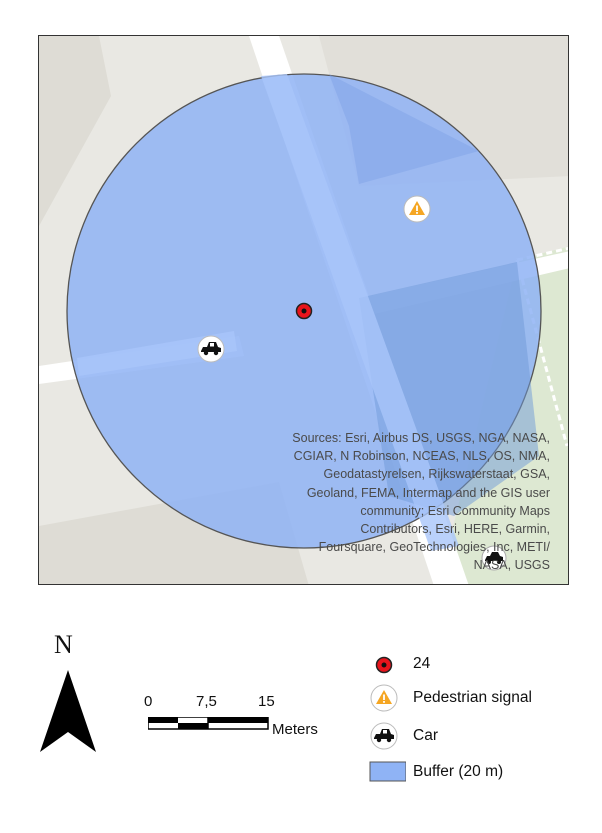  I want to click on attribution-line: Geoland, FEMA, Intermap and the GIS user, so click(428, 492).